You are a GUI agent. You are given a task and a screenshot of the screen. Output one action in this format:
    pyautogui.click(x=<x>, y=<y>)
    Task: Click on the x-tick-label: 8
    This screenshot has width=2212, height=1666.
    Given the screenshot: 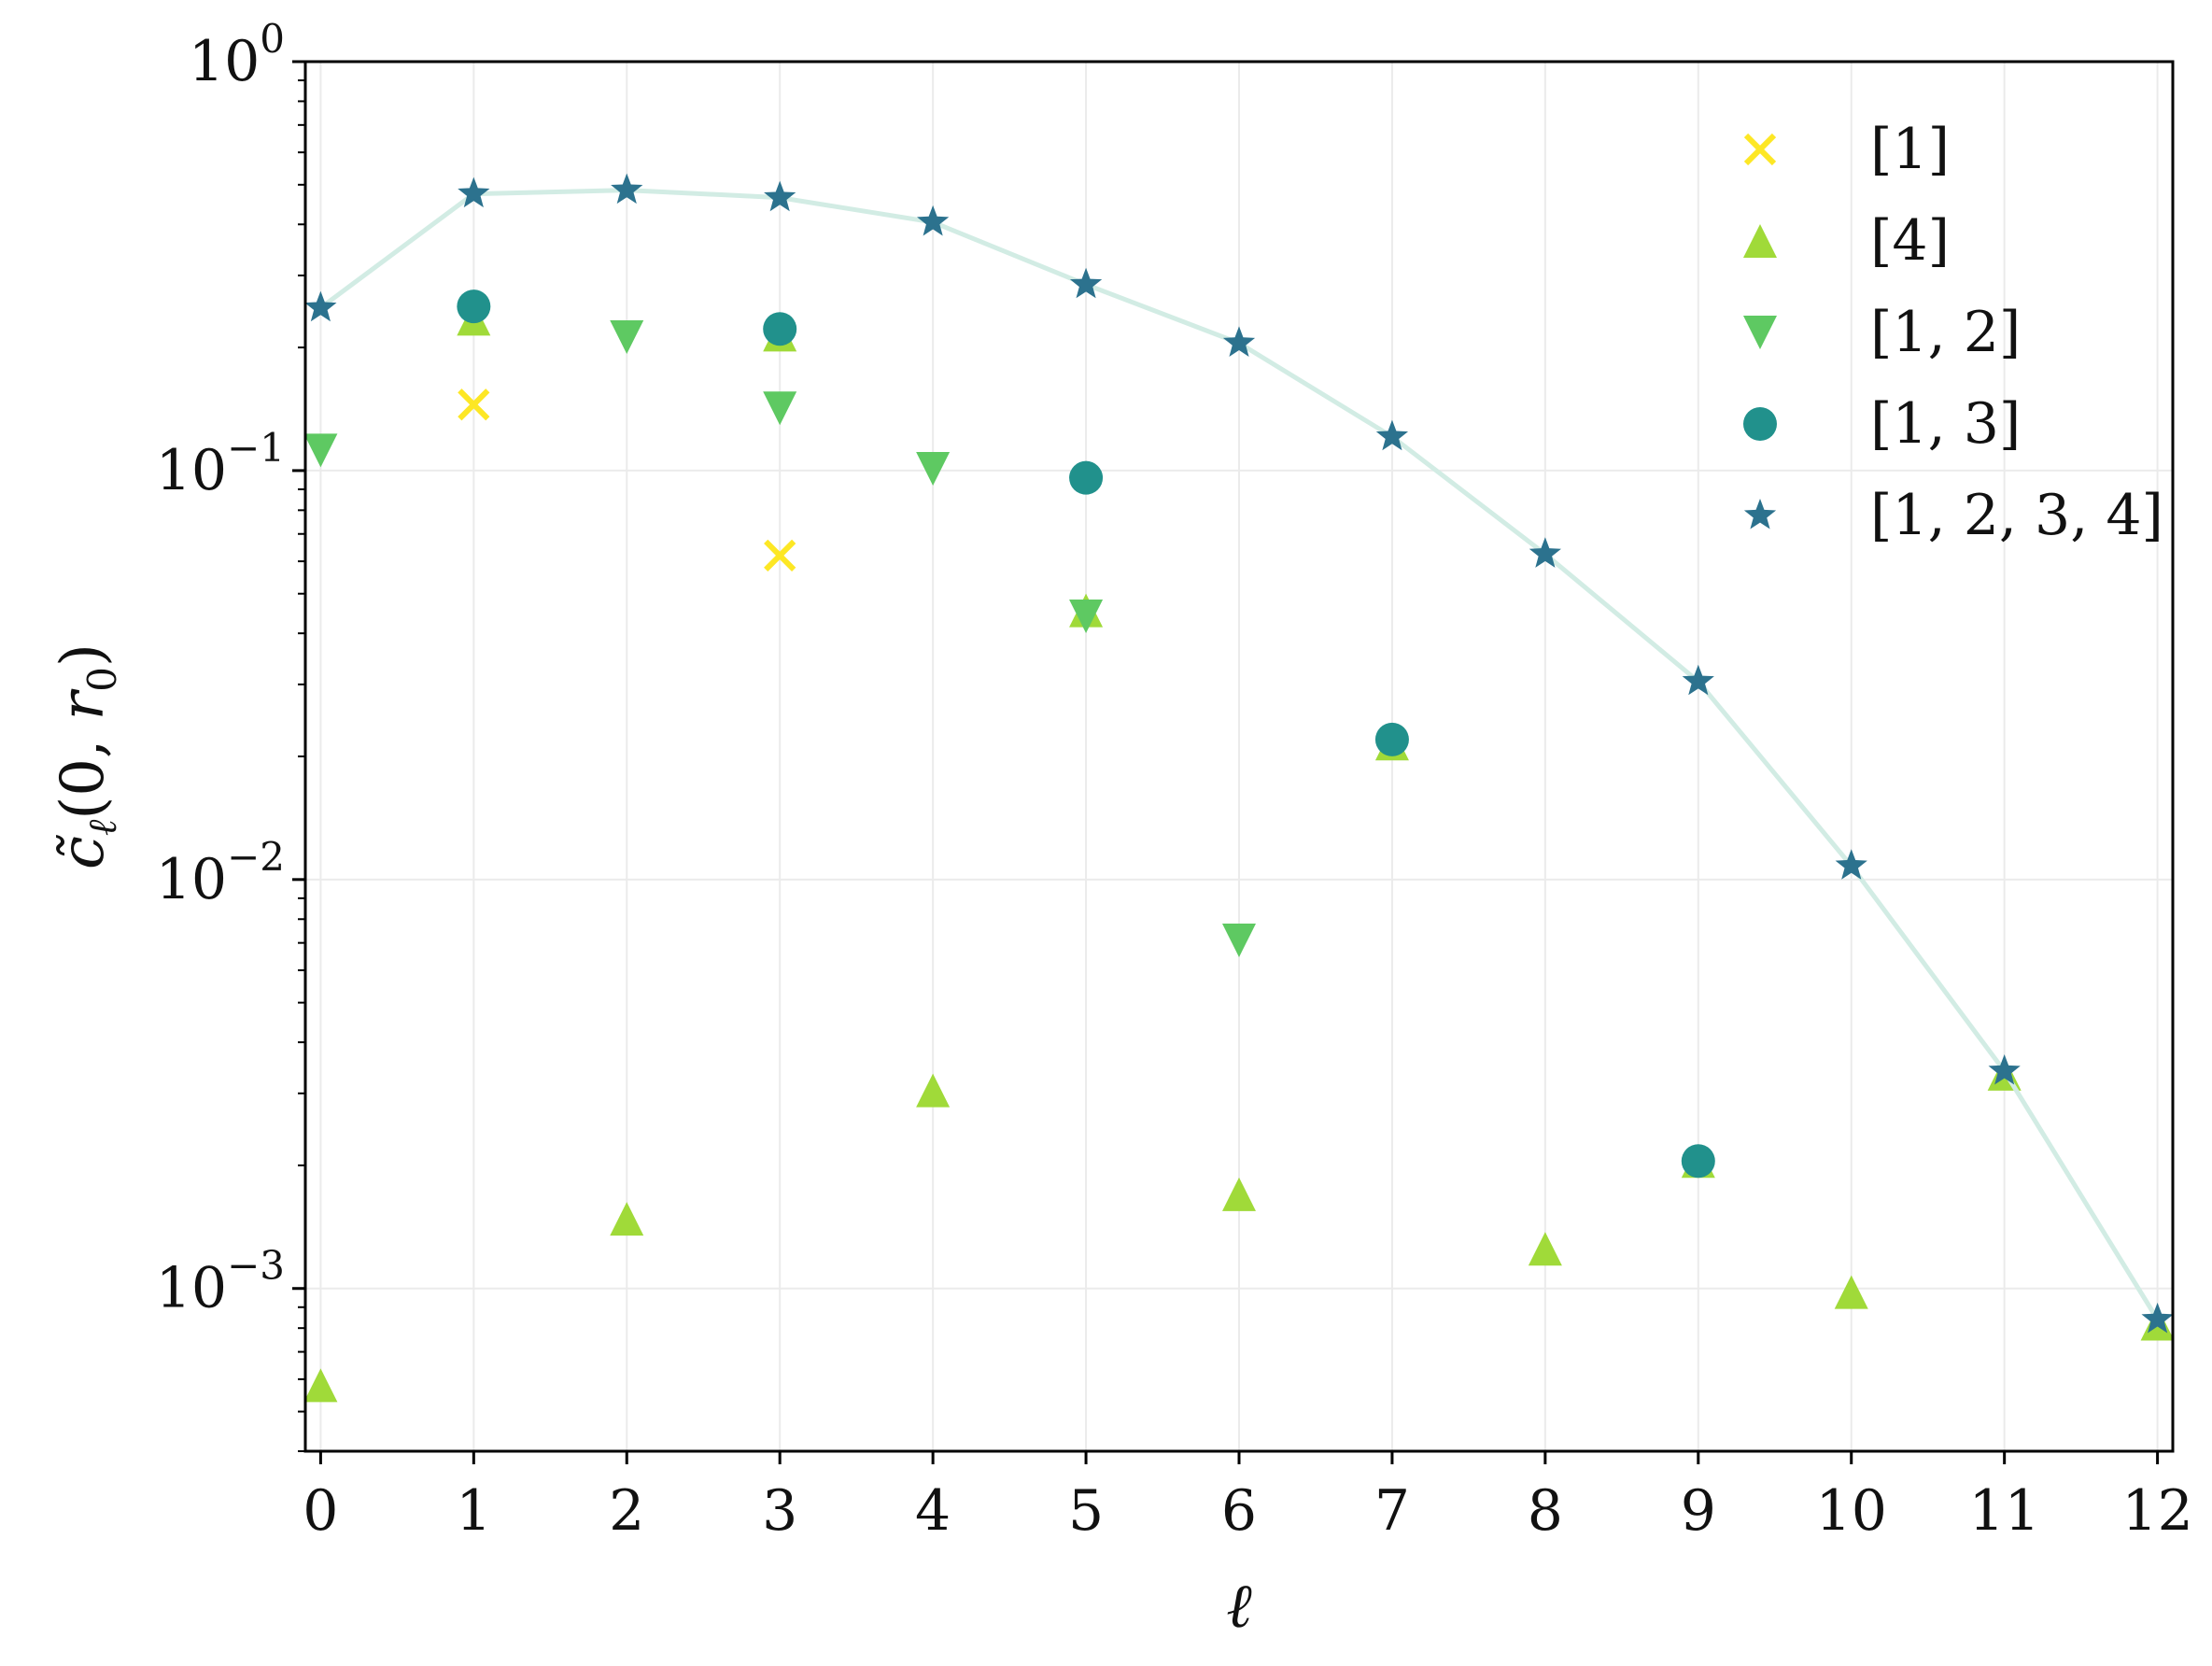 What is the action you would take?
    pyautogui.click(x=1545, y=1511)
    